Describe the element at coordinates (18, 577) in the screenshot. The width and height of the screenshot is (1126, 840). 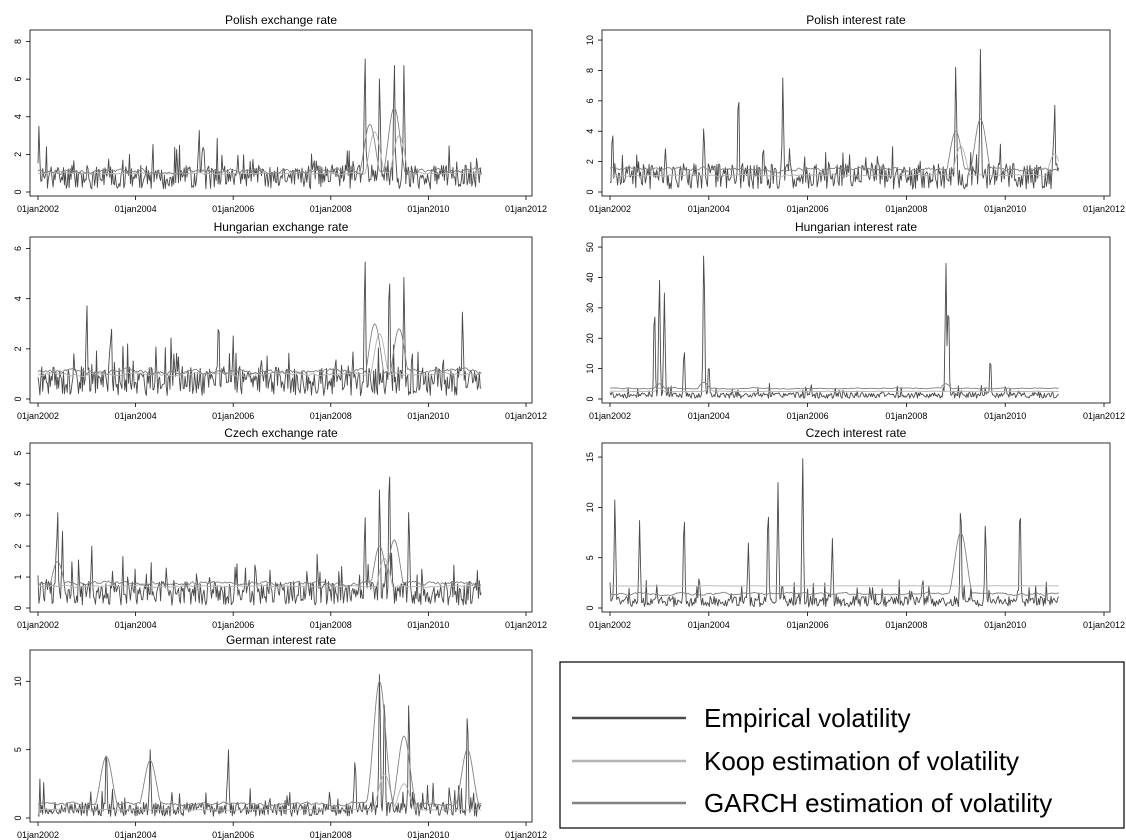
I see `y-tick-label: 1` at that location.